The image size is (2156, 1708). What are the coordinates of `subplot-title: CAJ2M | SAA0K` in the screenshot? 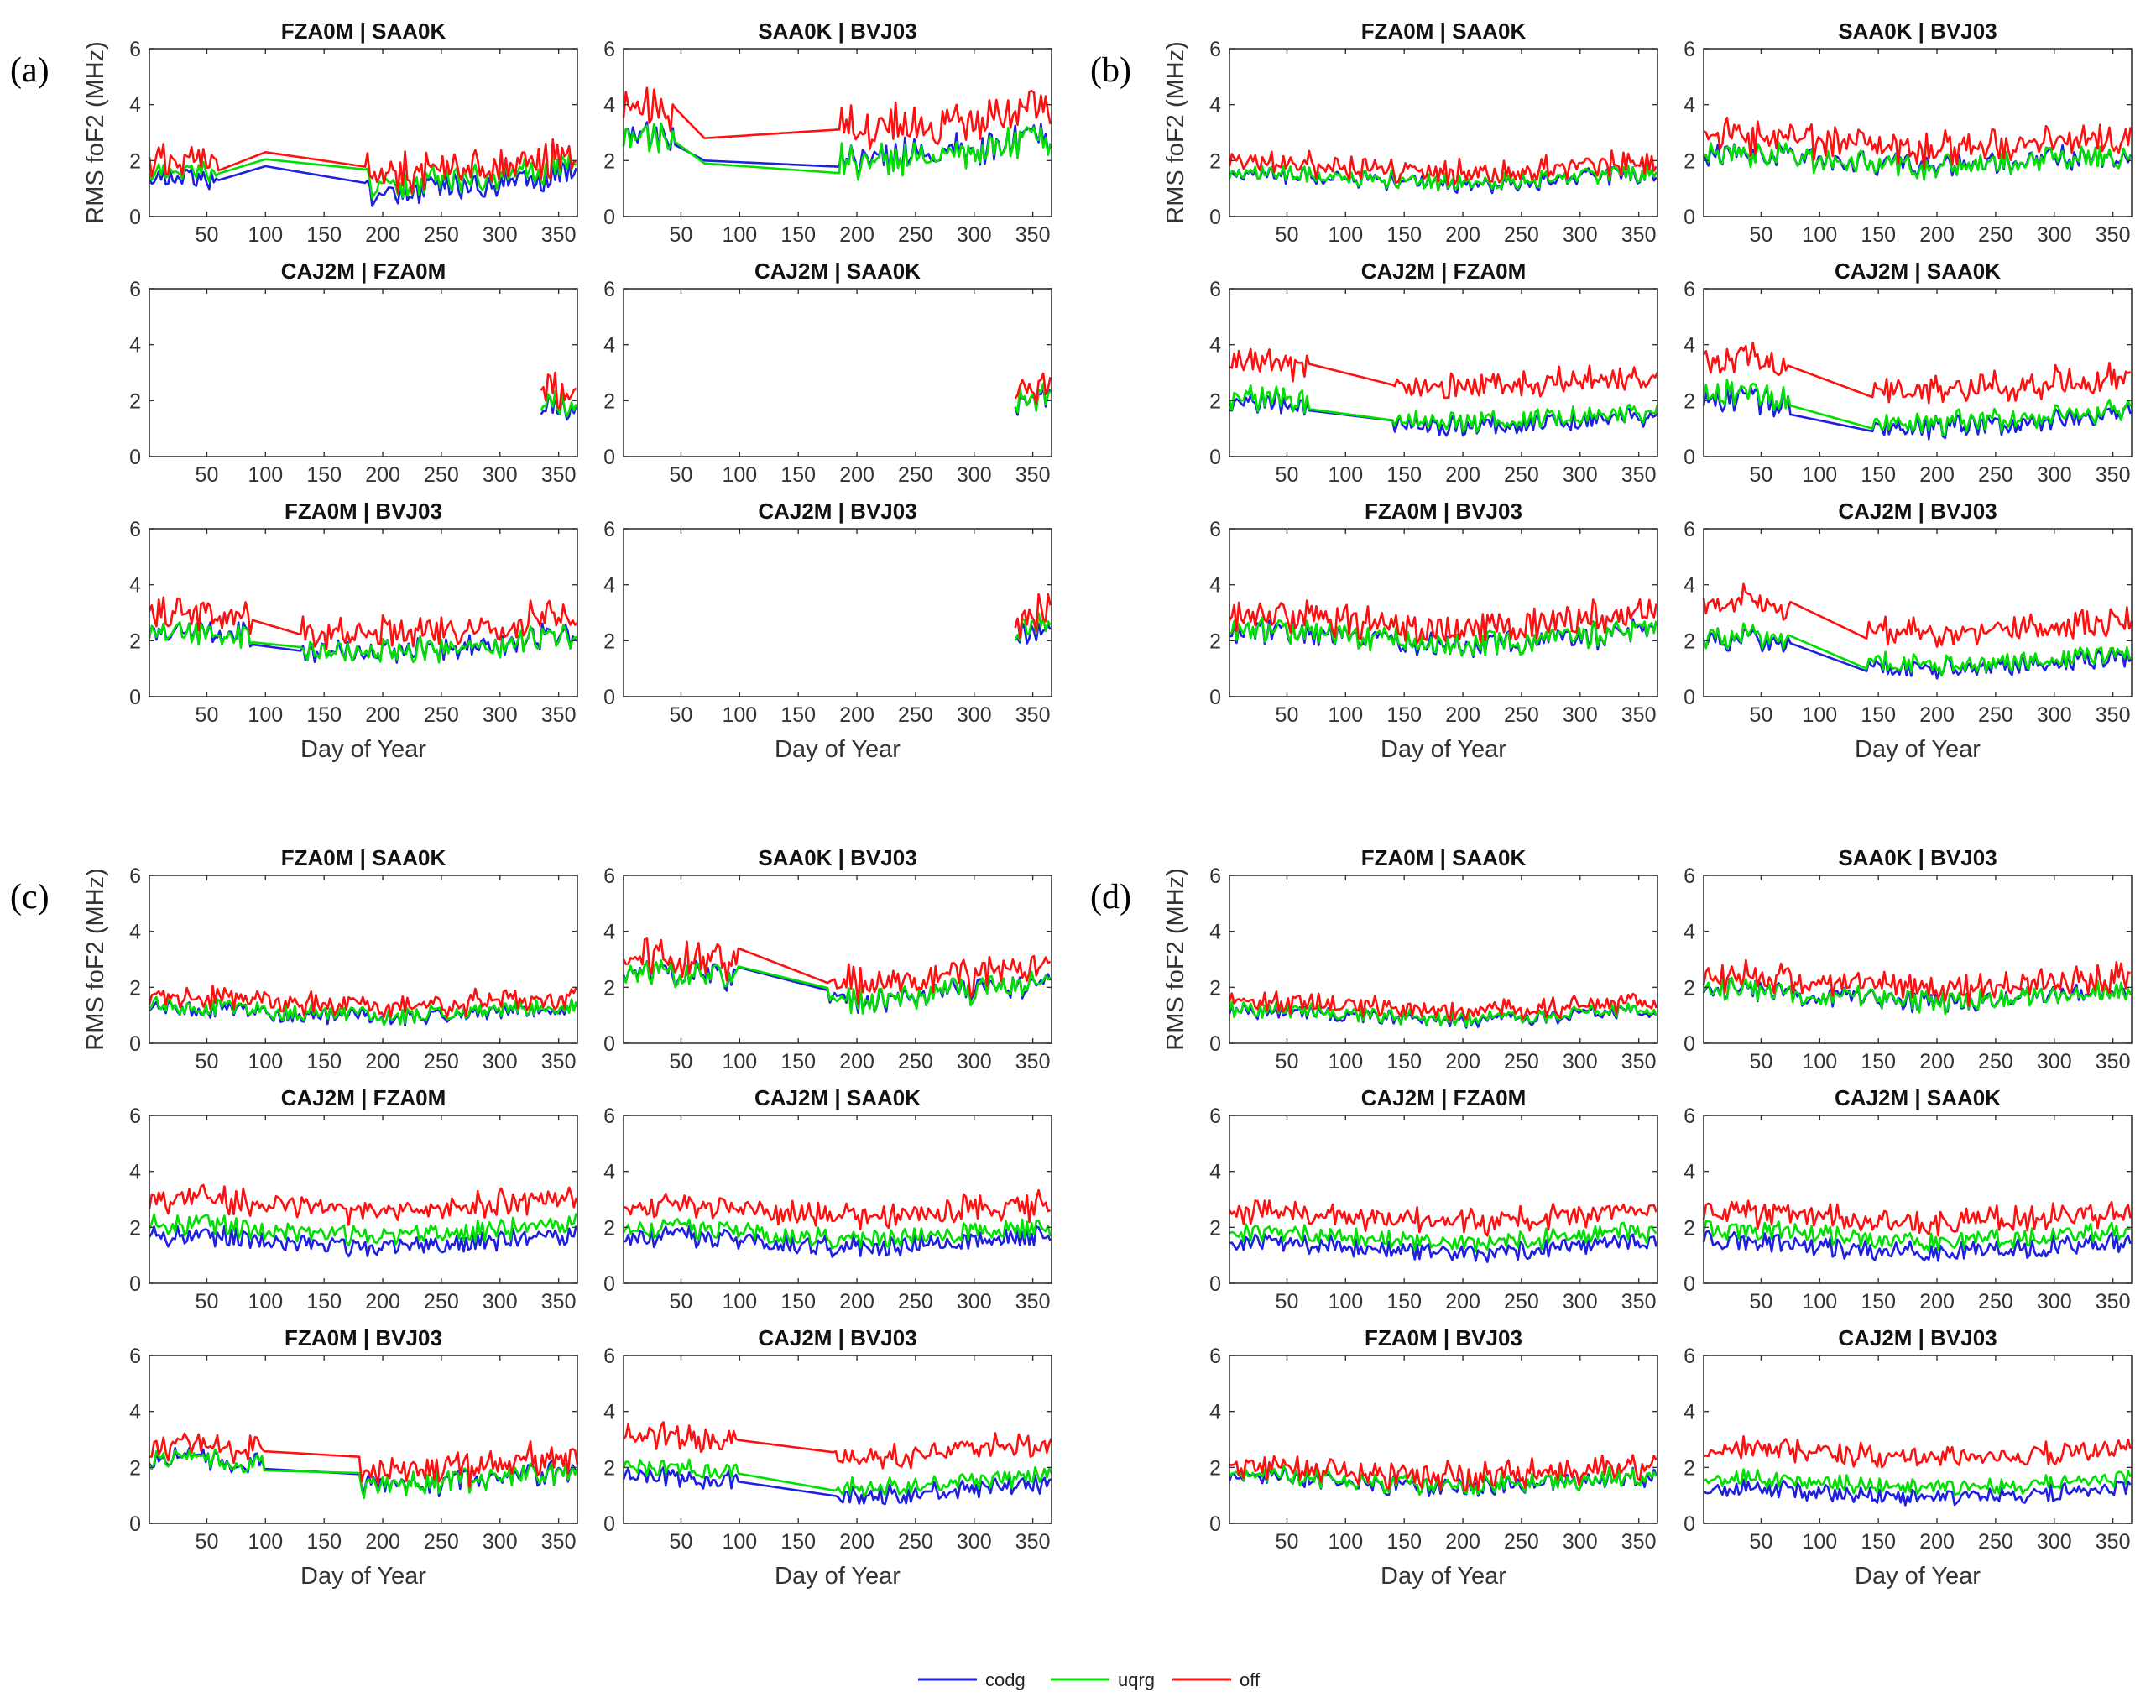 It's located at (1918, 1097).